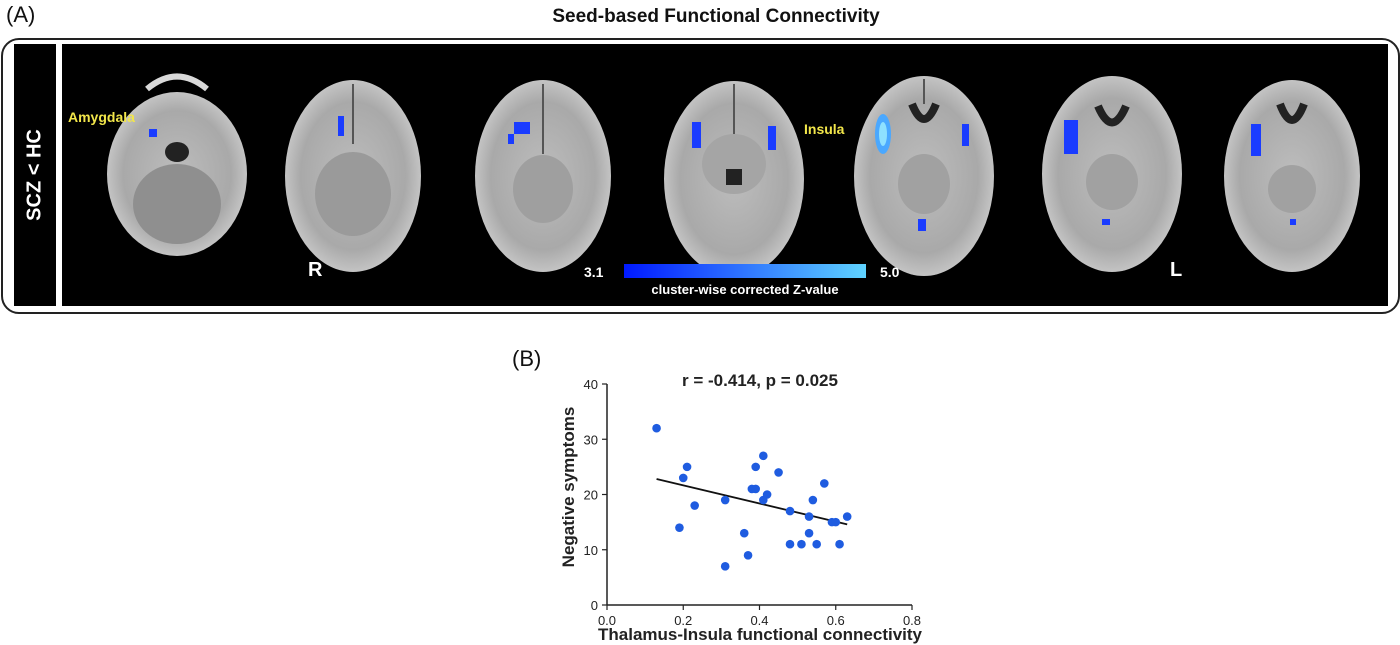 The height and width of the screenshot is (645, 1400). Describe the element at coordinates (744, 289) in the screenshot. I see `colorbar-caption: cluster-wise corrected Z-value` at that location.